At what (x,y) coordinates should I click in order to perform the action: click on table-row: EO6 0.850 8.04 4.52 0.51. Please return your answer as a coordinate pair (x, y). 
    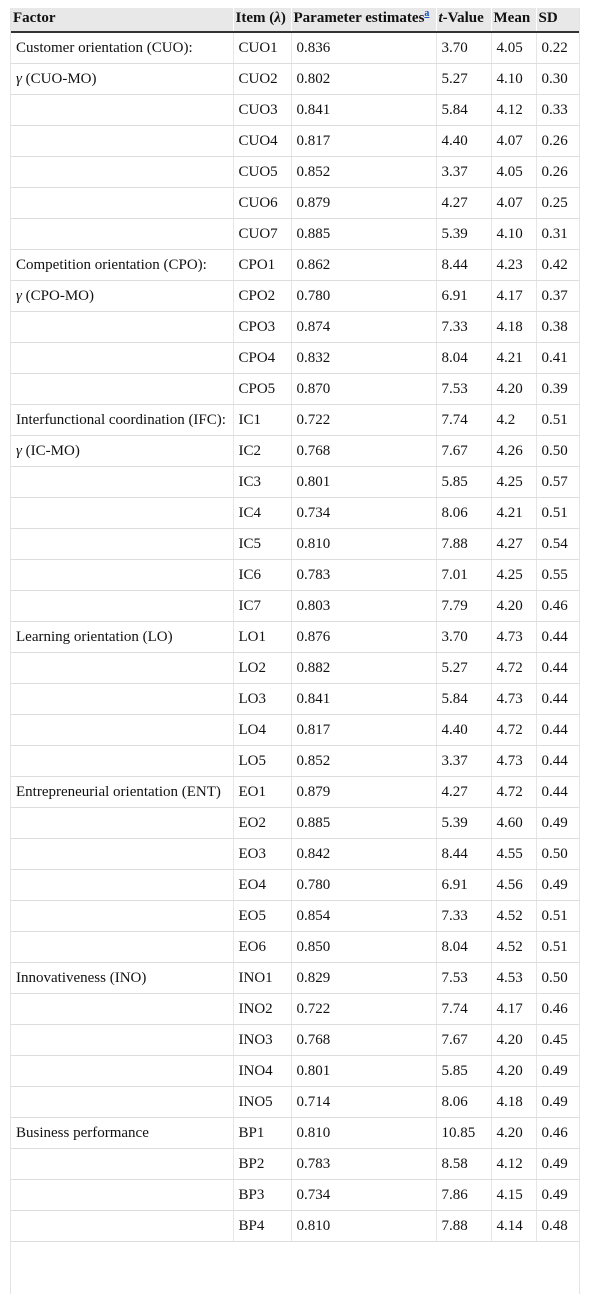
    Looking at the image, I should click on (295, 947).